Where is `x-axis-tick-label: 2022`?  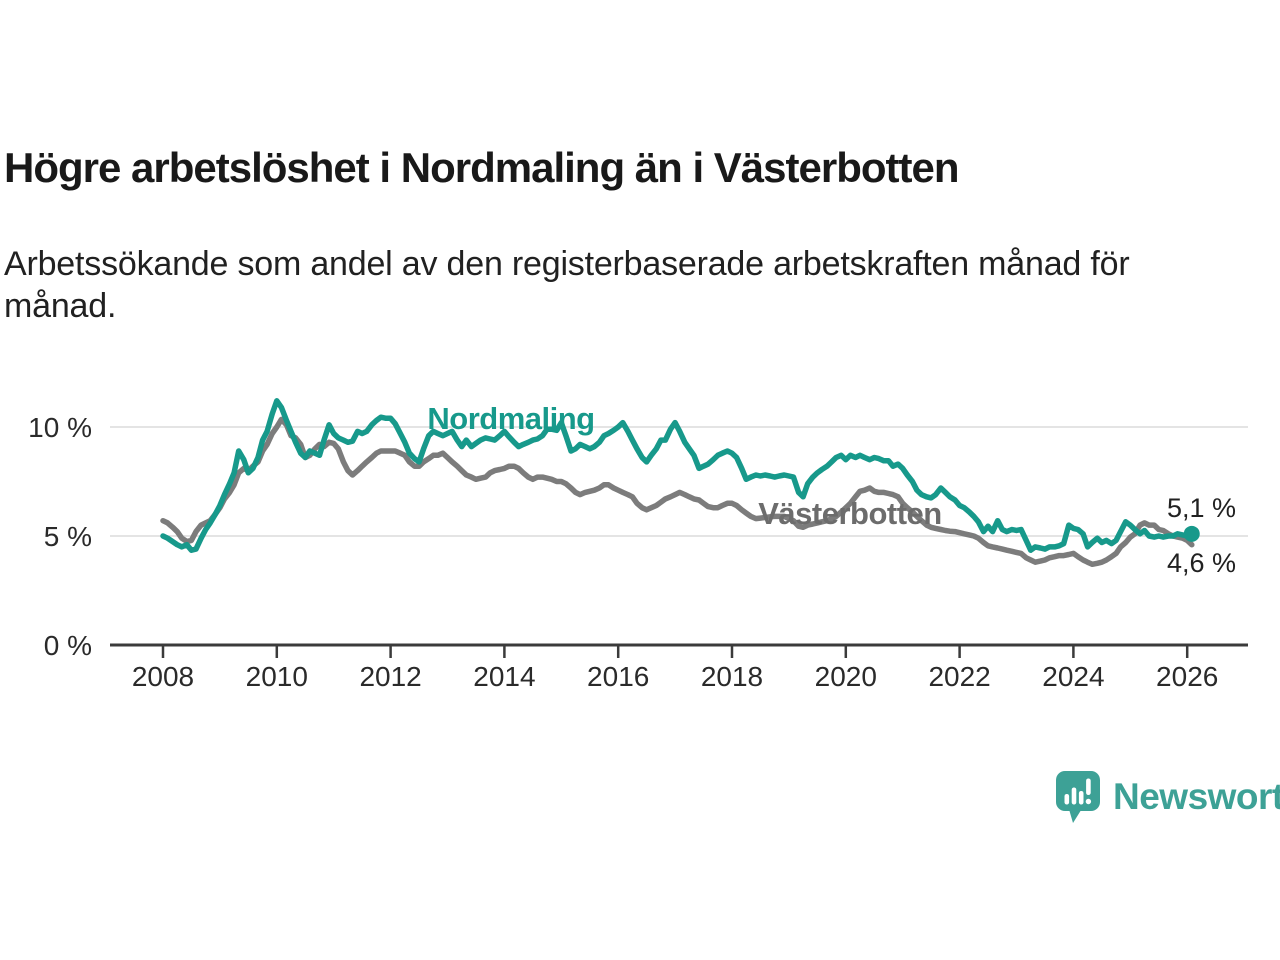 x-axis-tick-label: 2022 is located at coordinates (959, 676).